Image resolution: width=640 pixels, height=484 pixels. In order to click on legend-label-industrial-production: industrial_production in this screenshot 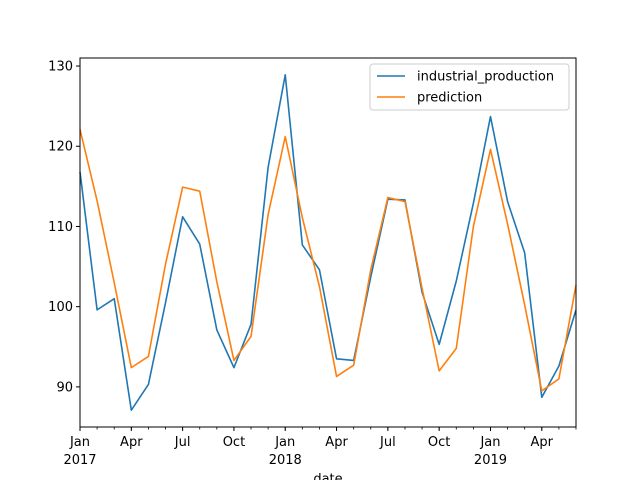, I will do `click(485, 77)`.